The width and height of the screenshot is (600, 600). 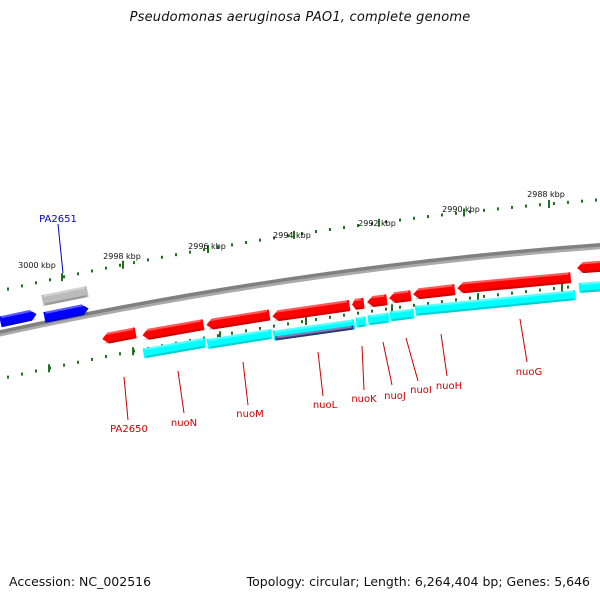 I want to click on gene-label-nuoJ: nuoJ, so click(x=395, y=396).